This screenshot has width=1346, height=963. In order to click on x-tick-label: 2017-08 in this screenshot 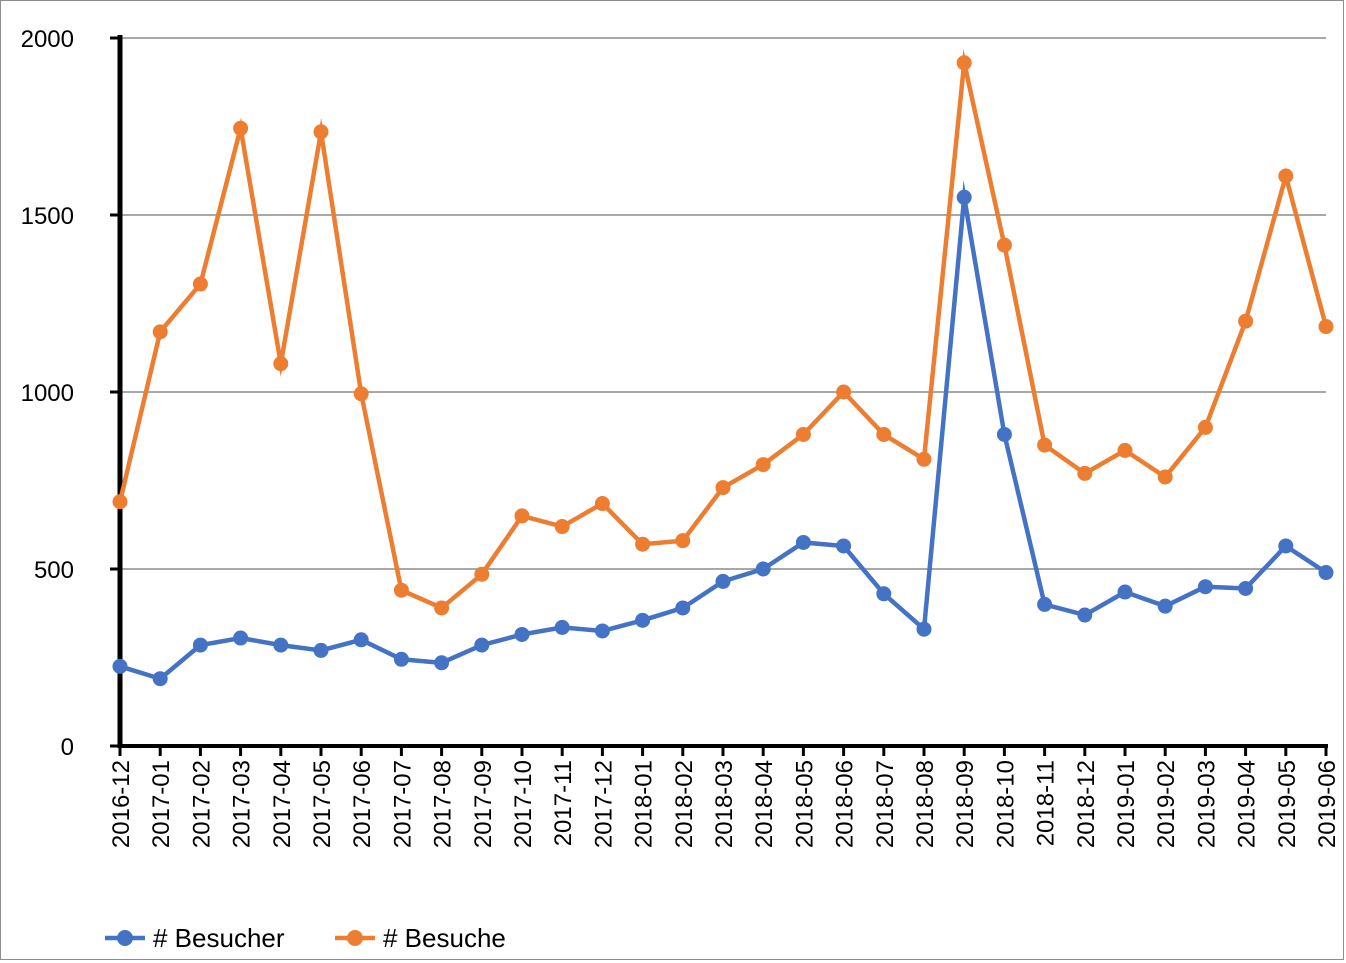, I will do `click(443, 804)`.